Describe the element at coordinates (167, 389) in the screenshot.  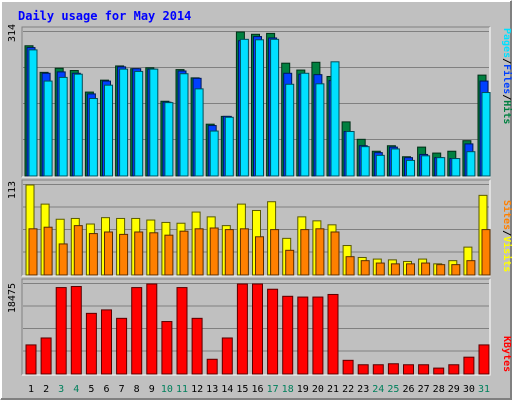
I see `x-tick-label: 10` at that location.